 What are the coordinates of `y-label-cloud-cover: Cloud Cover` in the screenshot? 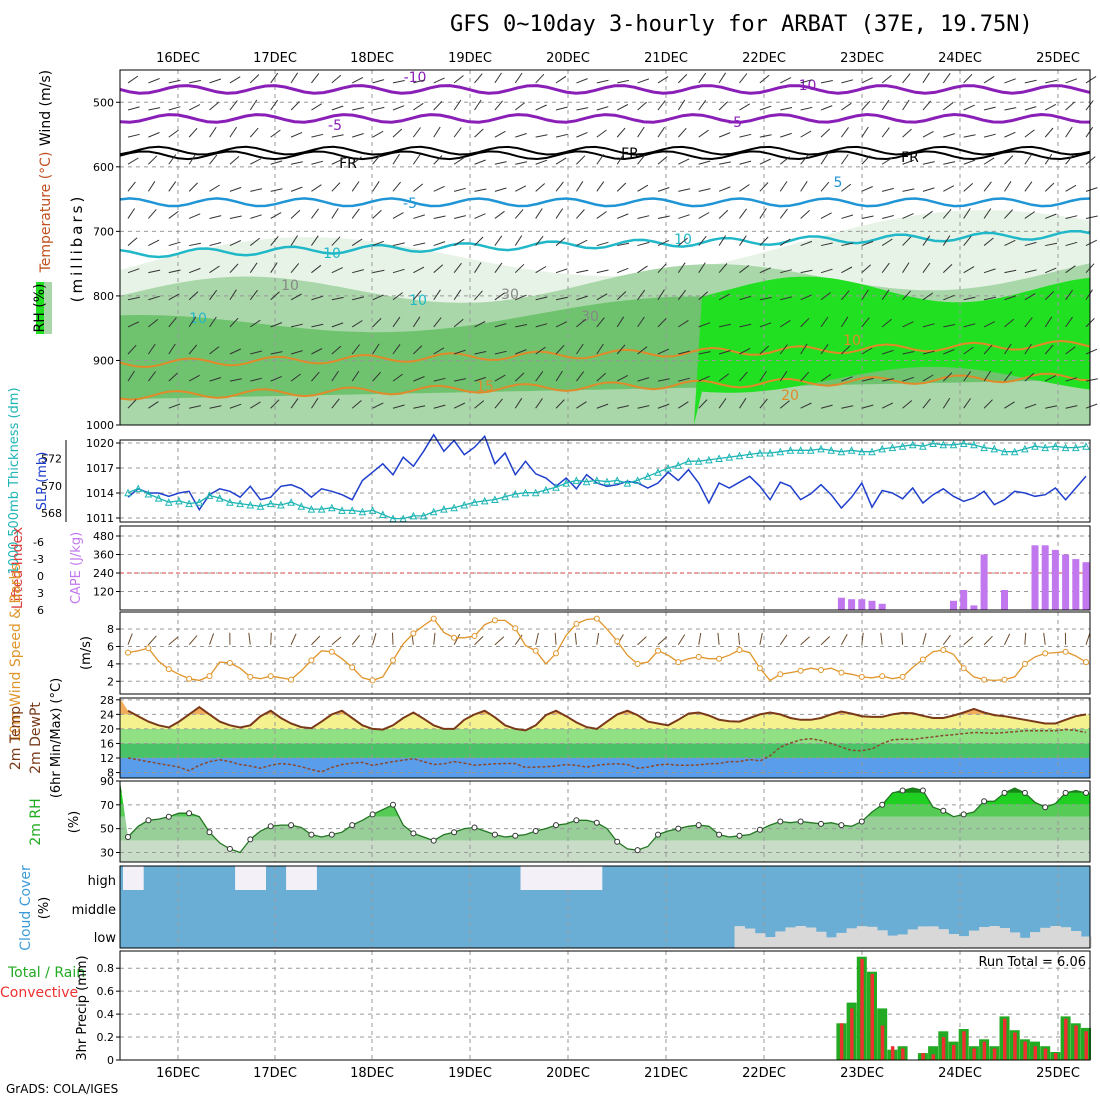 It's located at (26, 908).